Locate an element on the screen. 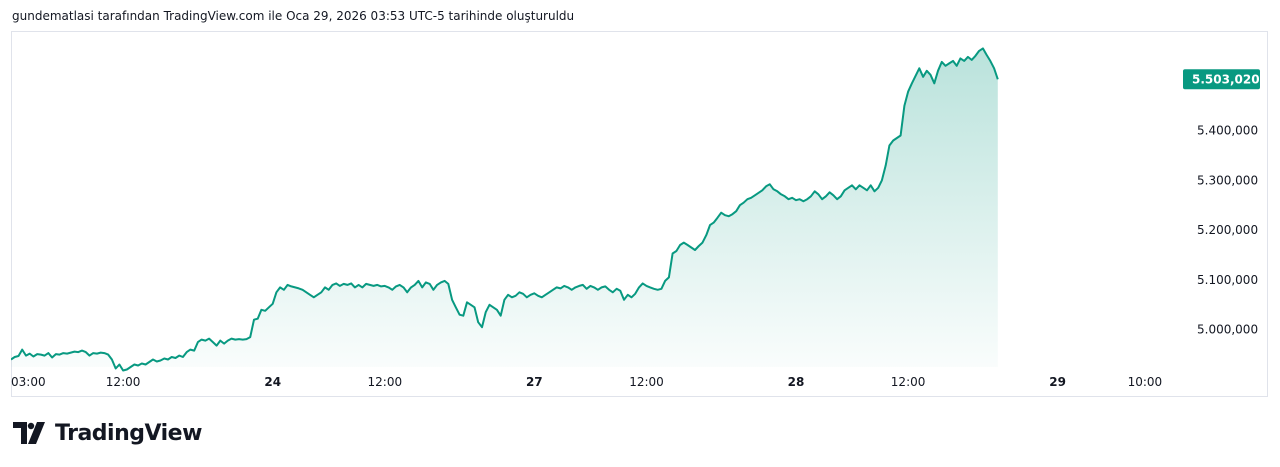 This screenshot has width=1280, height=467. y-tick-label: 5.400,000 is located at coordinates (1227, 131).